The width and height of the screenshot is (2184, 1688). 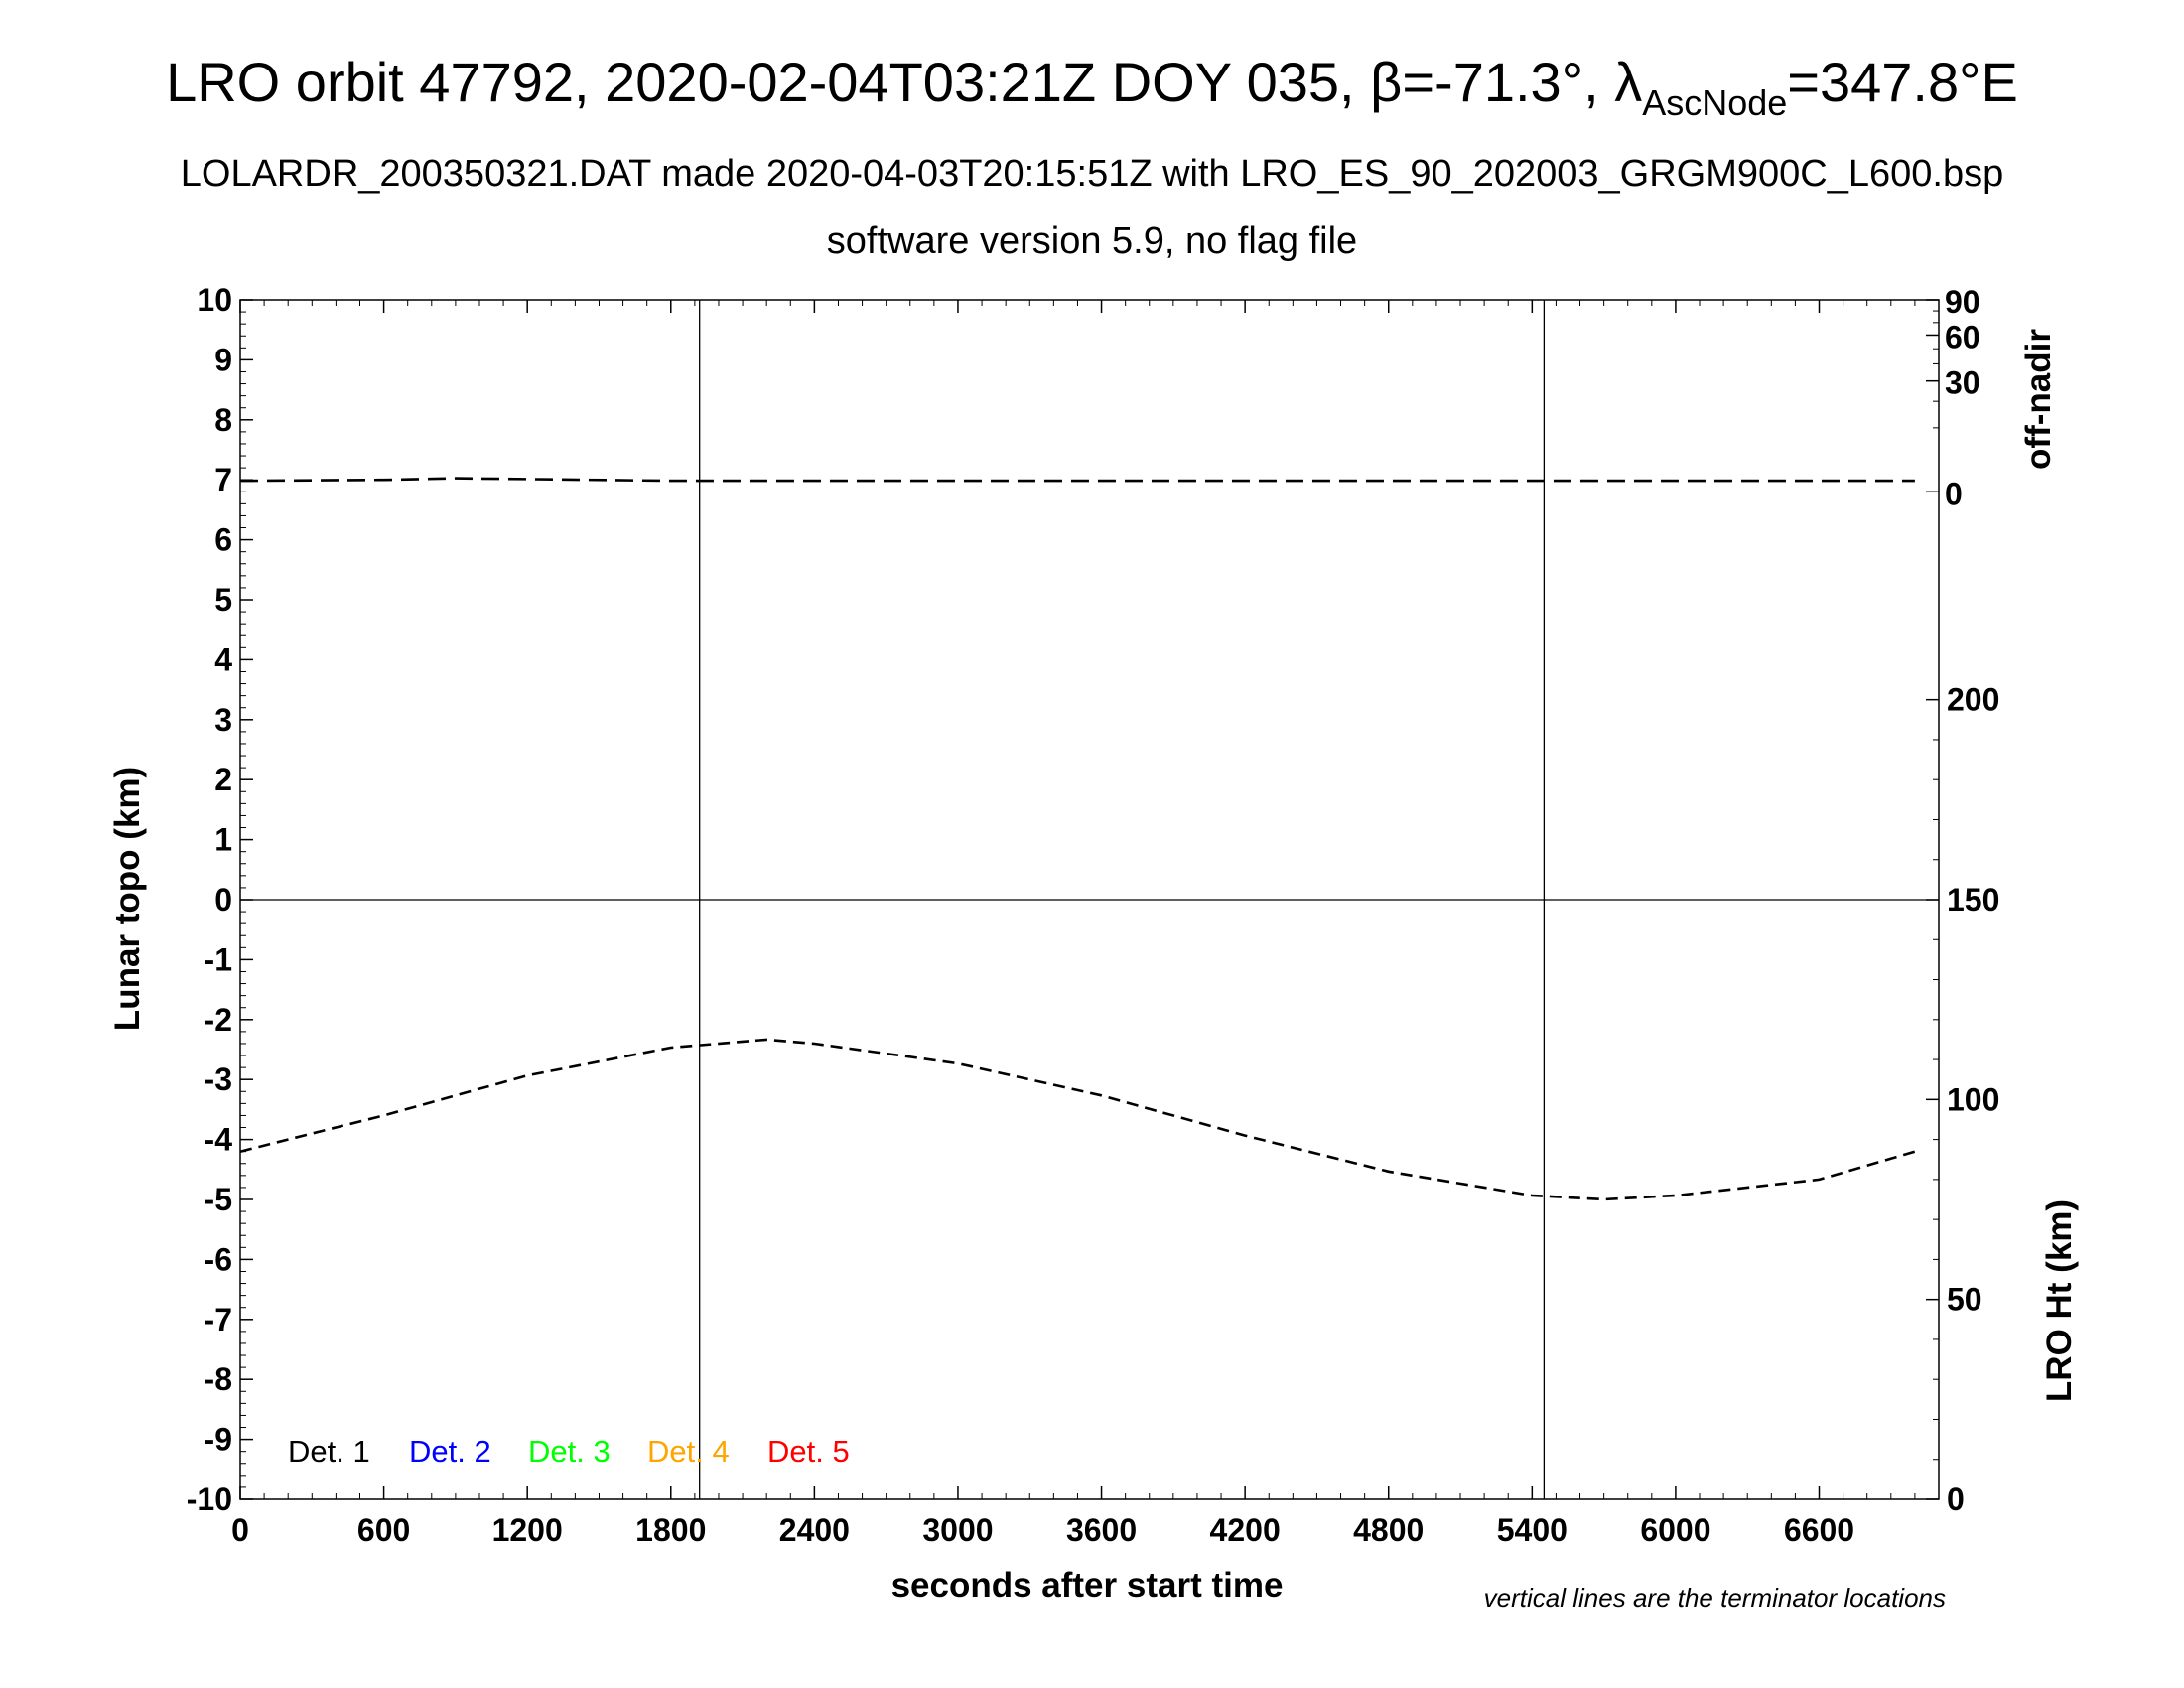 I want to click on y-tick-label: 8, so click(x=223, y=420).